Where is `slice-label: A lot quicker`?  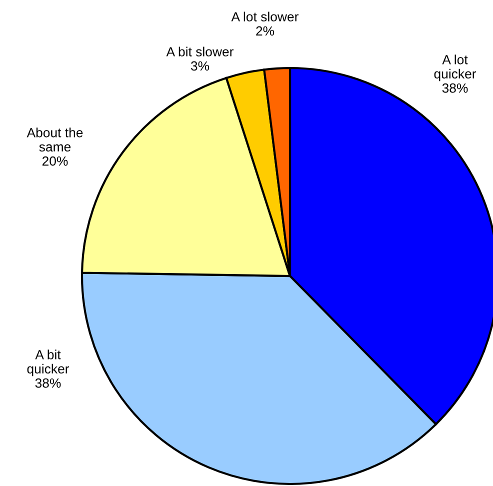
slice-label: A lot quicker is located at coordinates (455, 68).